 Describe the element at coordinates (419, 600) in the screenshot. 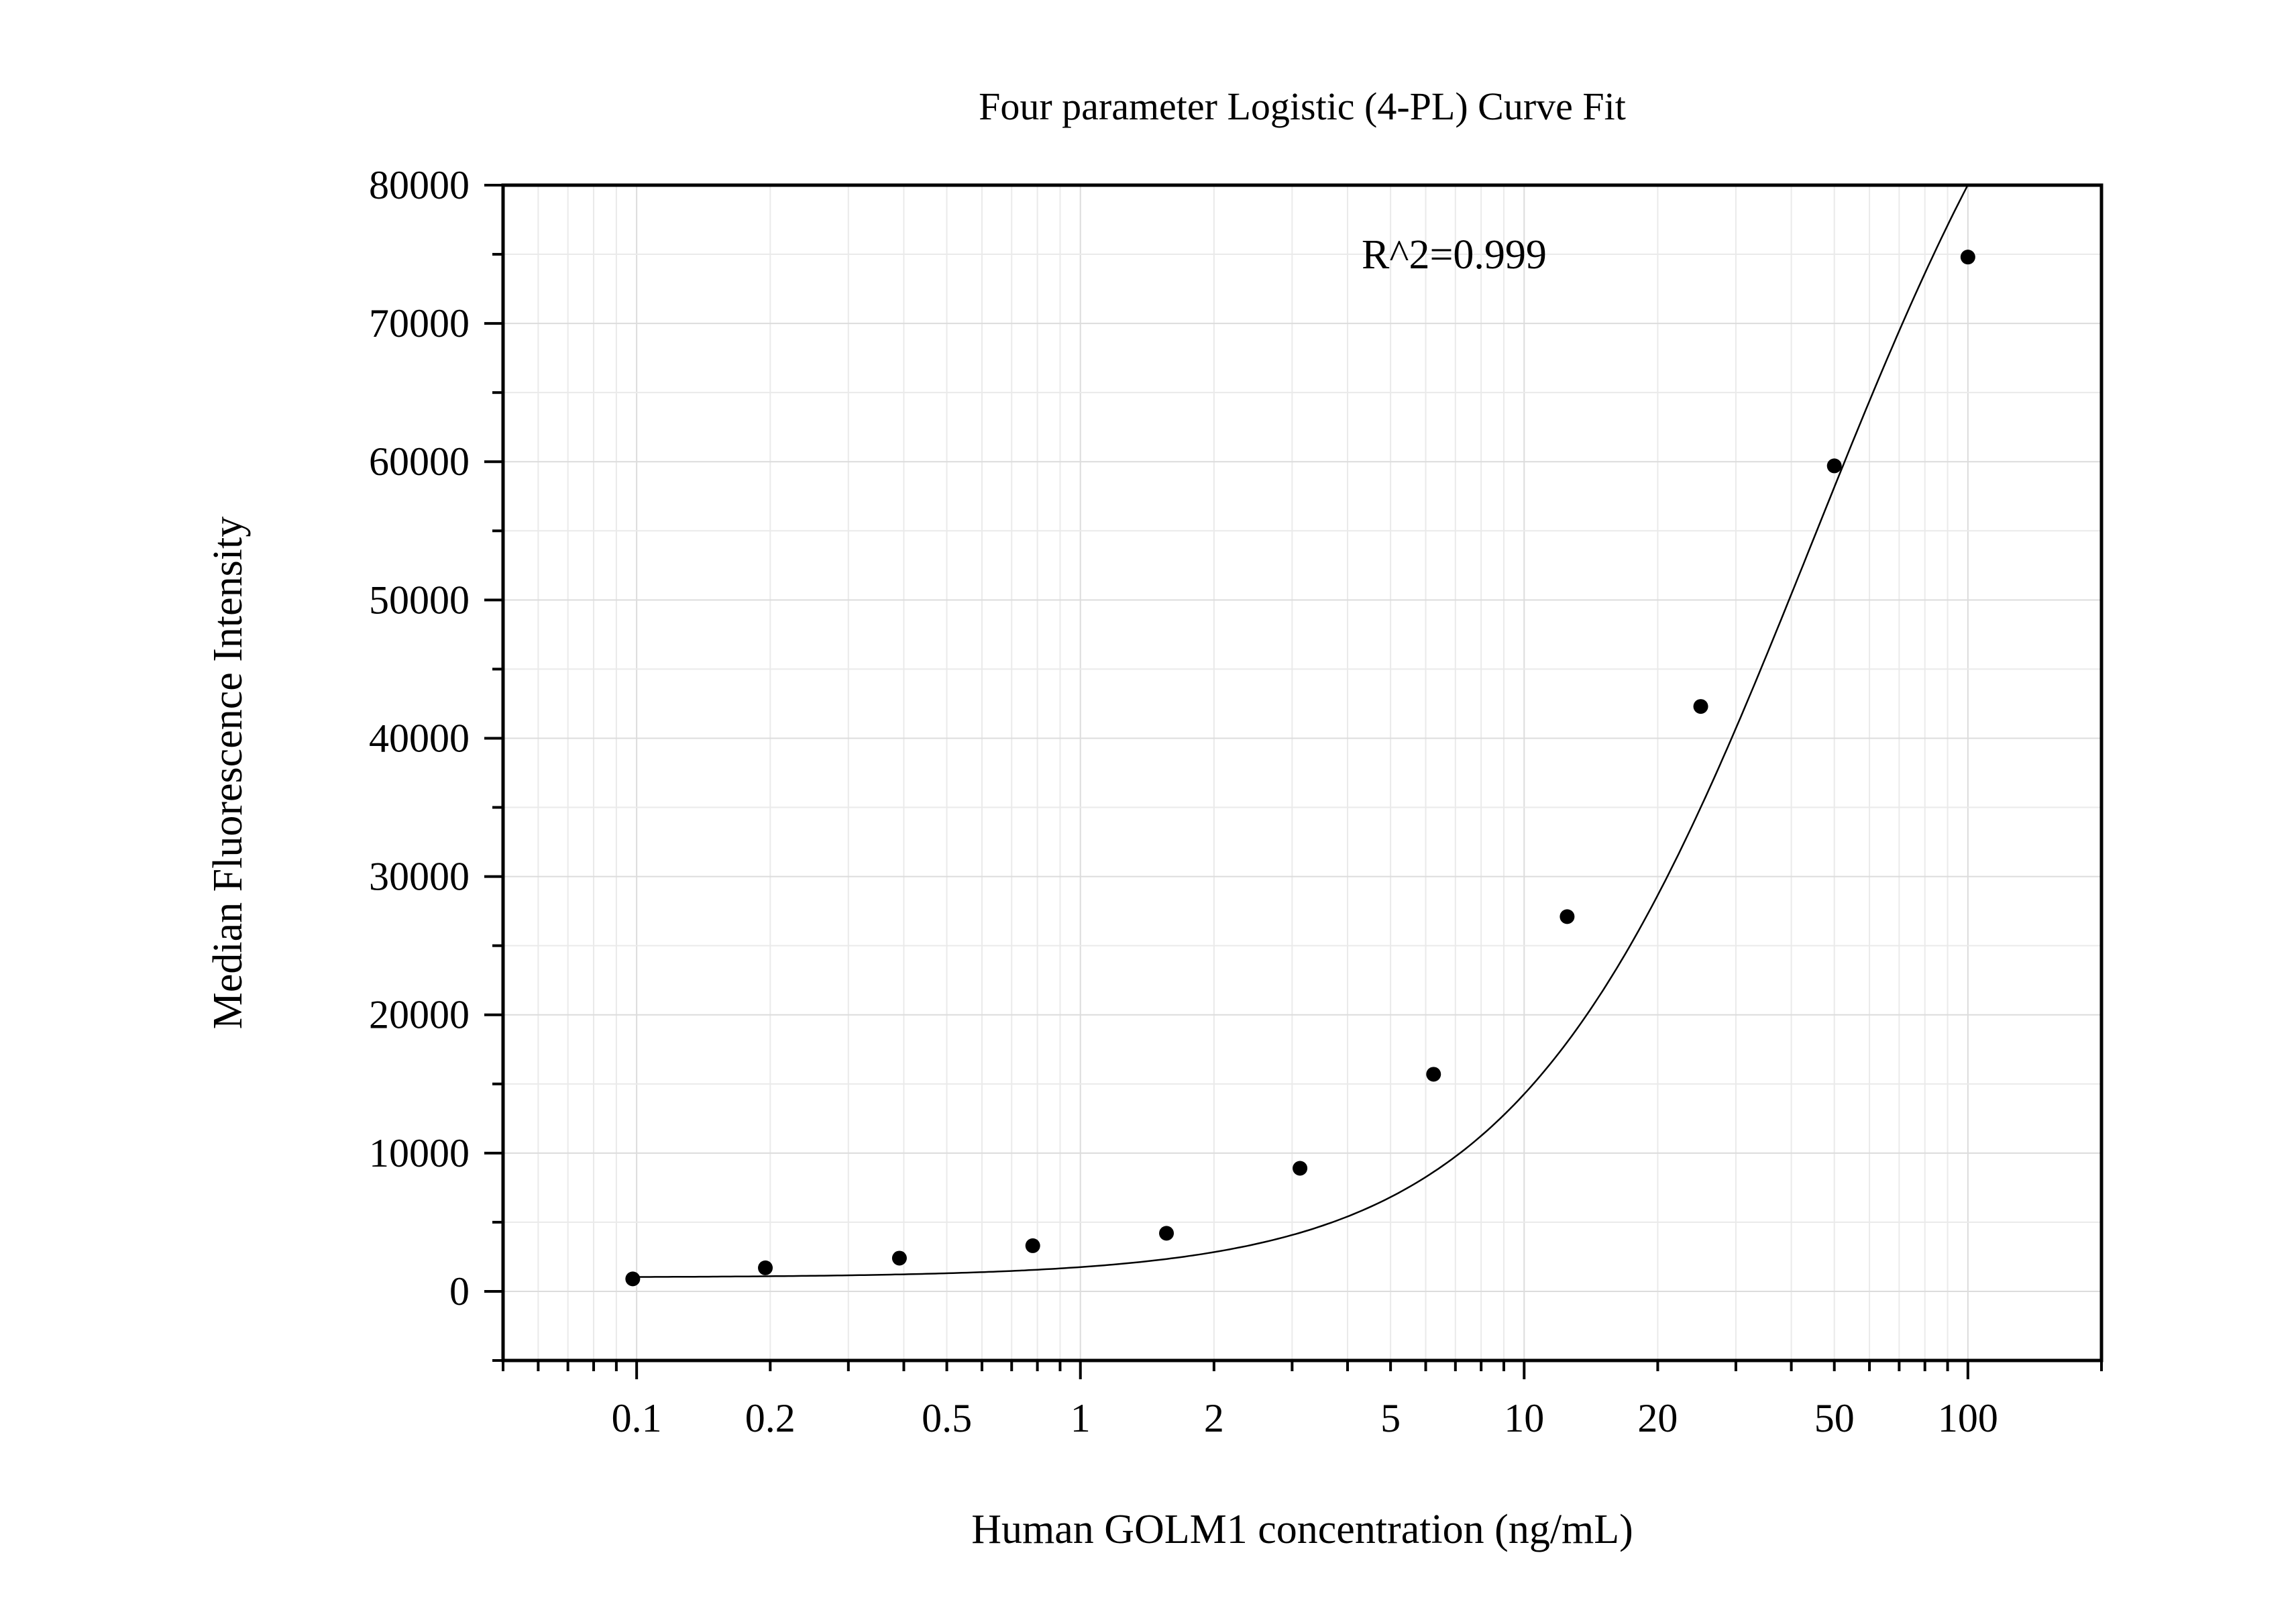

I see `y-tick-label: 50000` at that location.